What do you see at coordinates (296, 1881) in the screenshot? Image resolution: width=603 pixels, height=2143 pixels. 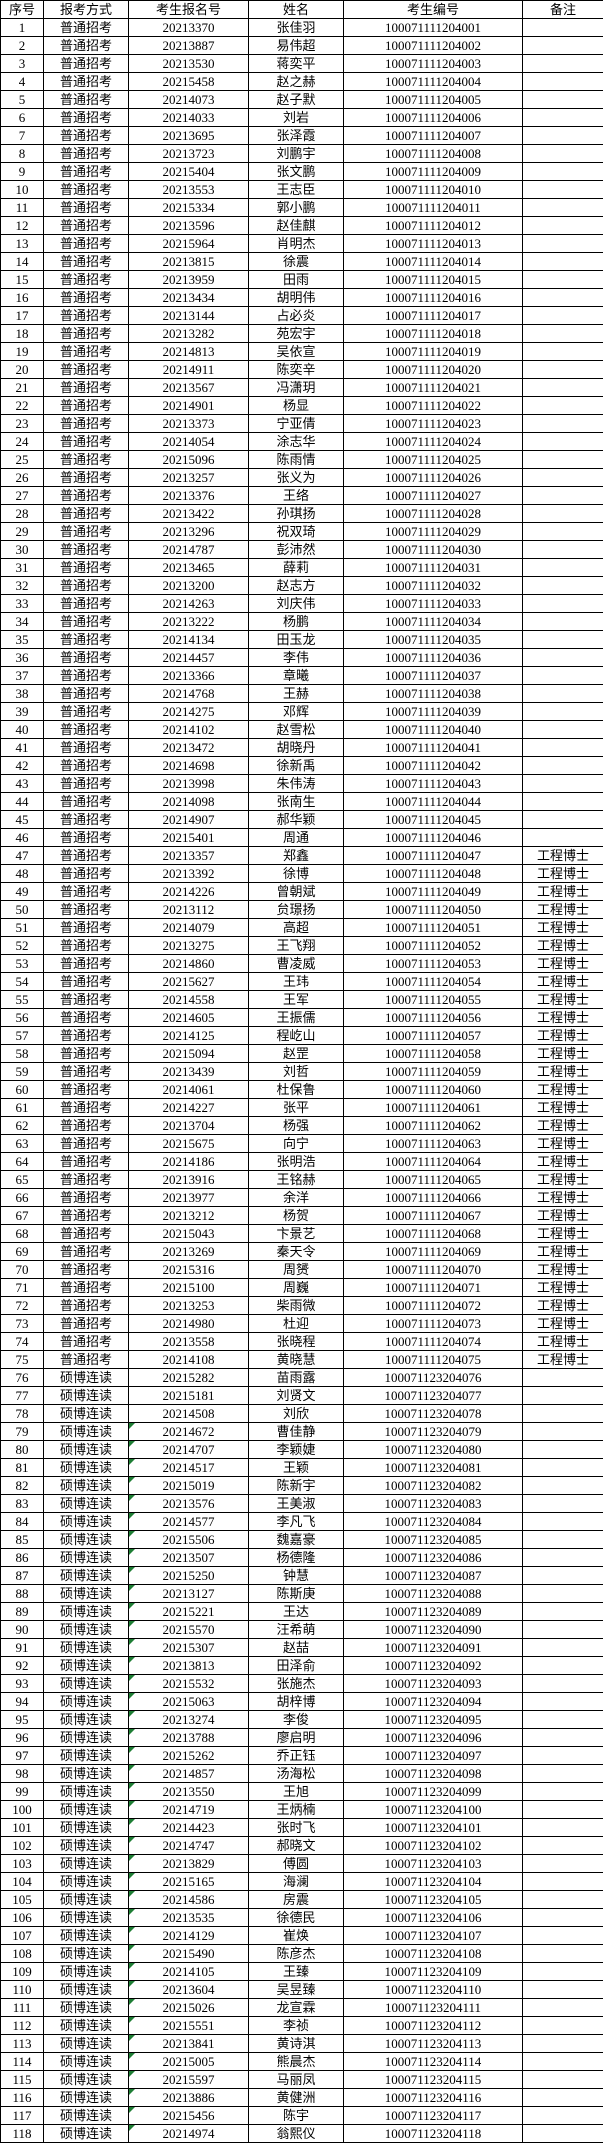 I see `cell-name: 海澜` at bounding box center [296, 1881].